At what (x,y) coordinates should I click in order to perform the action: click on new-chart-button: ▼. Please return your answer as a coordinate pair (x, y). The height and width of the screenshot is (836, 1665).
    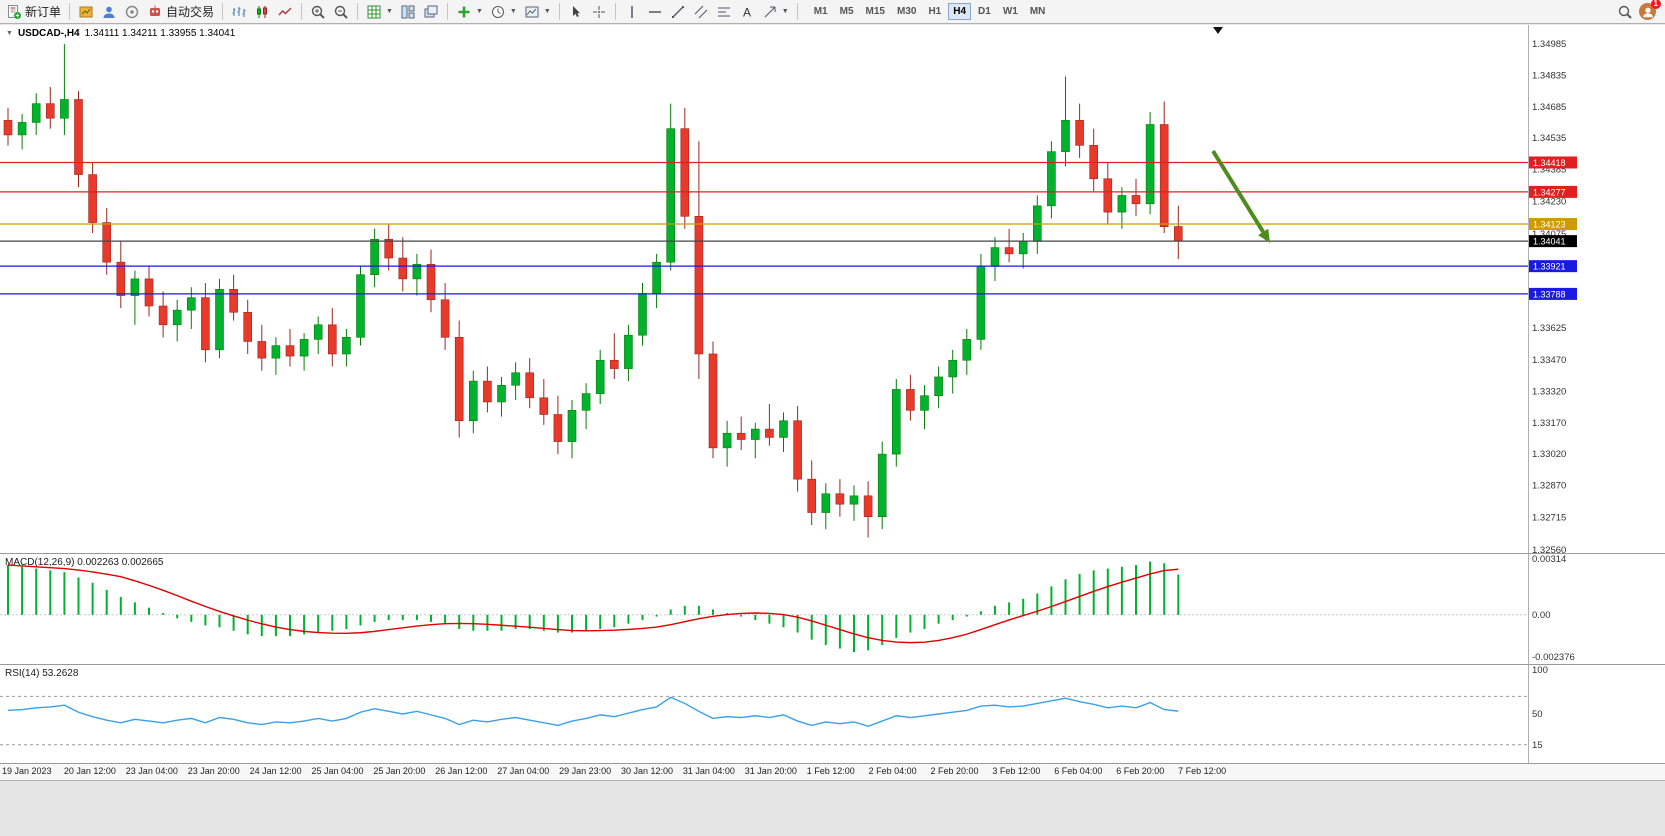
    Looking at the image, I should click on (379, 12).